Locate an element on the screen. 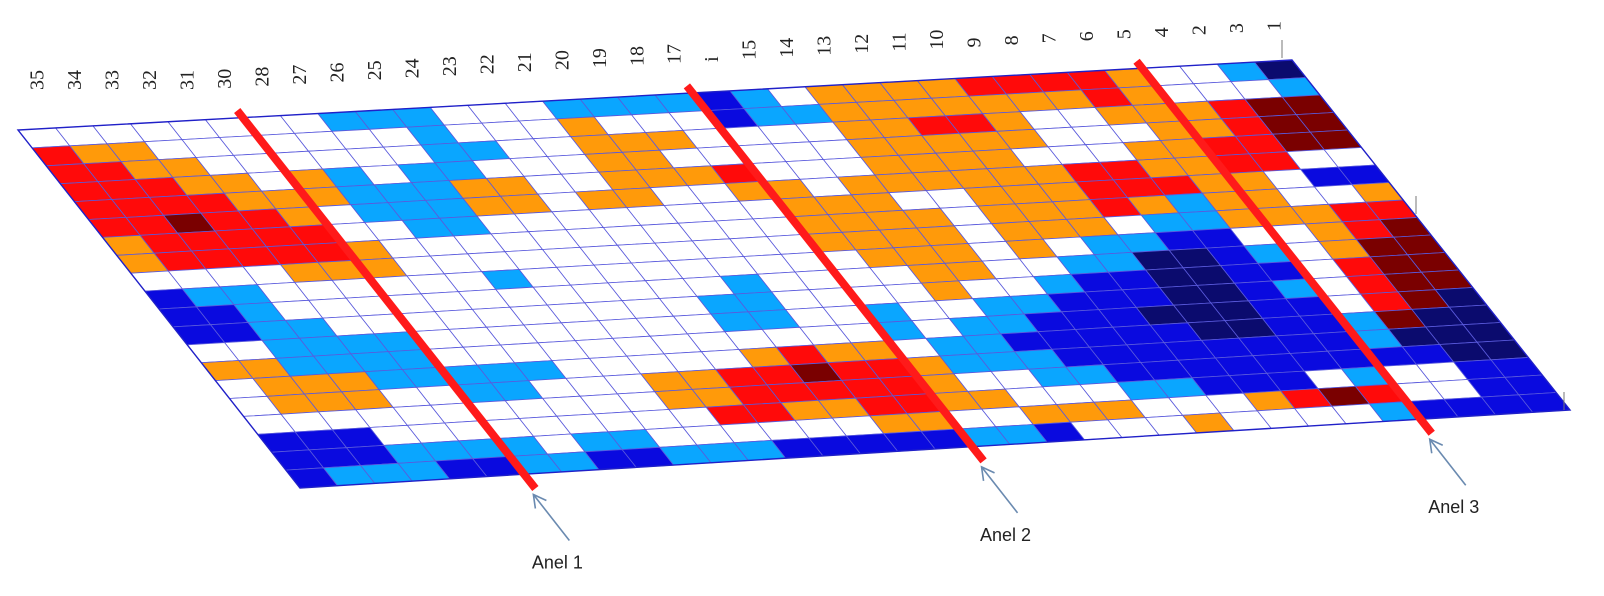 The height and width of the screenshot is (596, 1604). column-label-8: 8 is located at coordinates (1012, 40).